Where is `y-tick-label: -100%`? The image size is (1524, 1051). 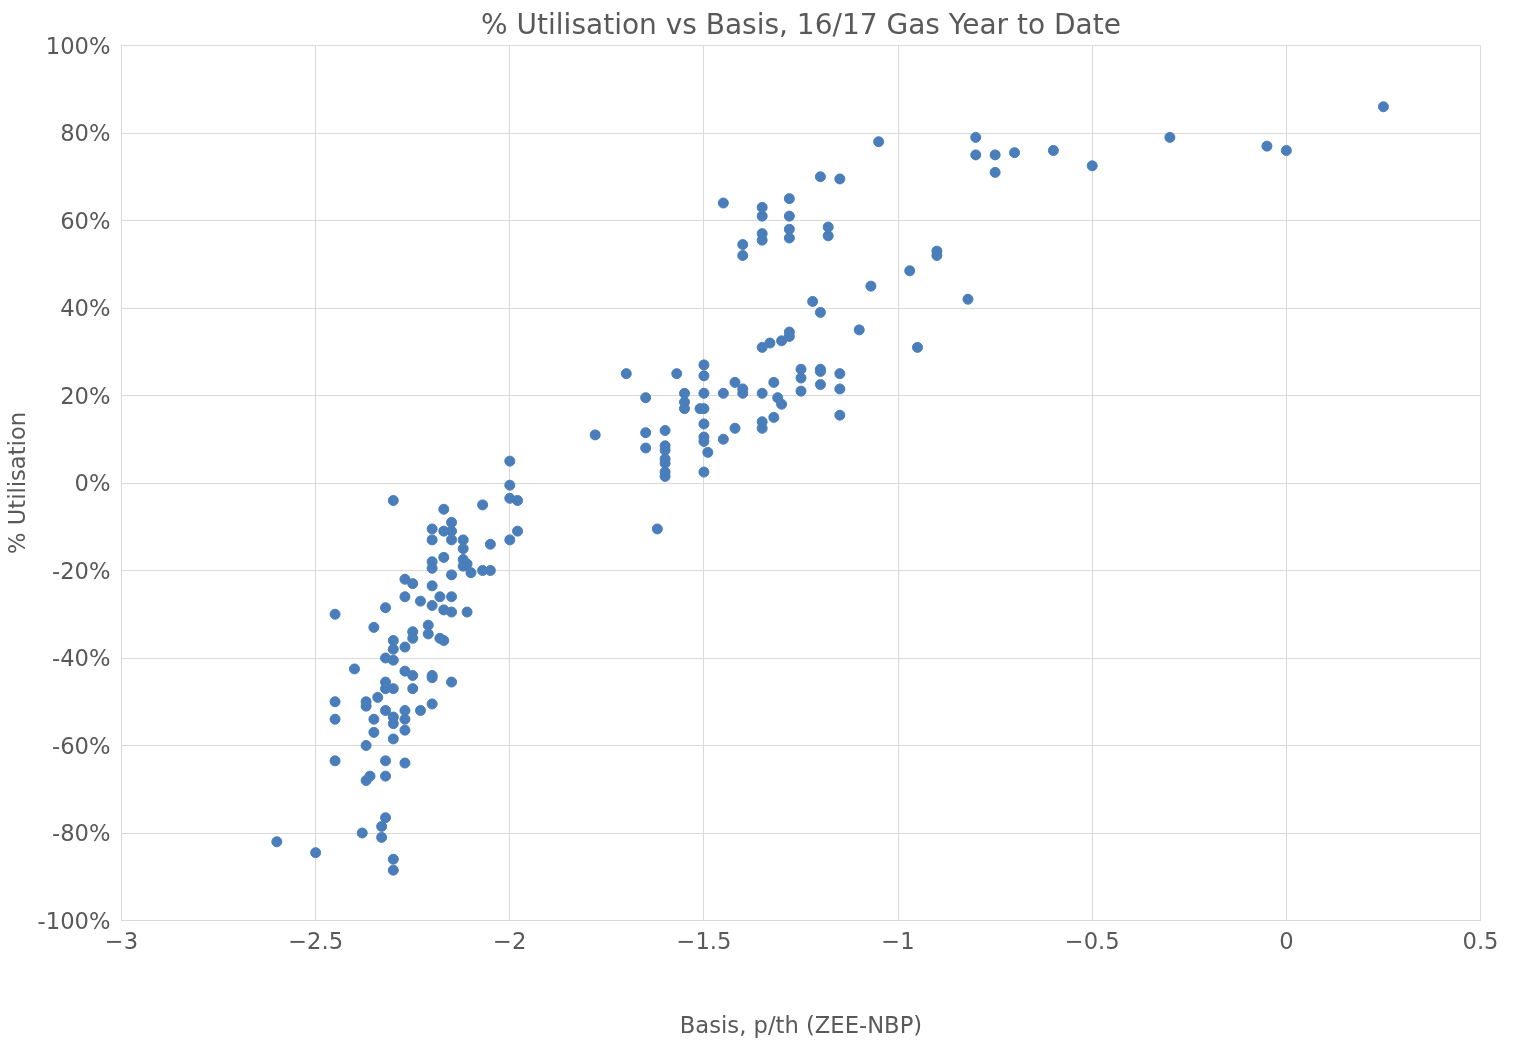
y-tick-label: -100% is located at coordinates (74, 920).